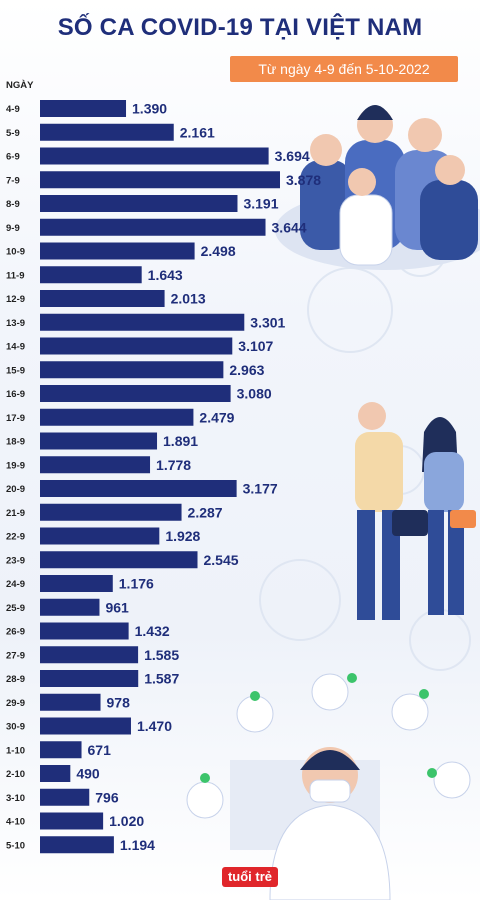  What do you see at coordinates (88, 774) in the screenshot?
I see `value-label: 490` at bounding box center [88, 774].